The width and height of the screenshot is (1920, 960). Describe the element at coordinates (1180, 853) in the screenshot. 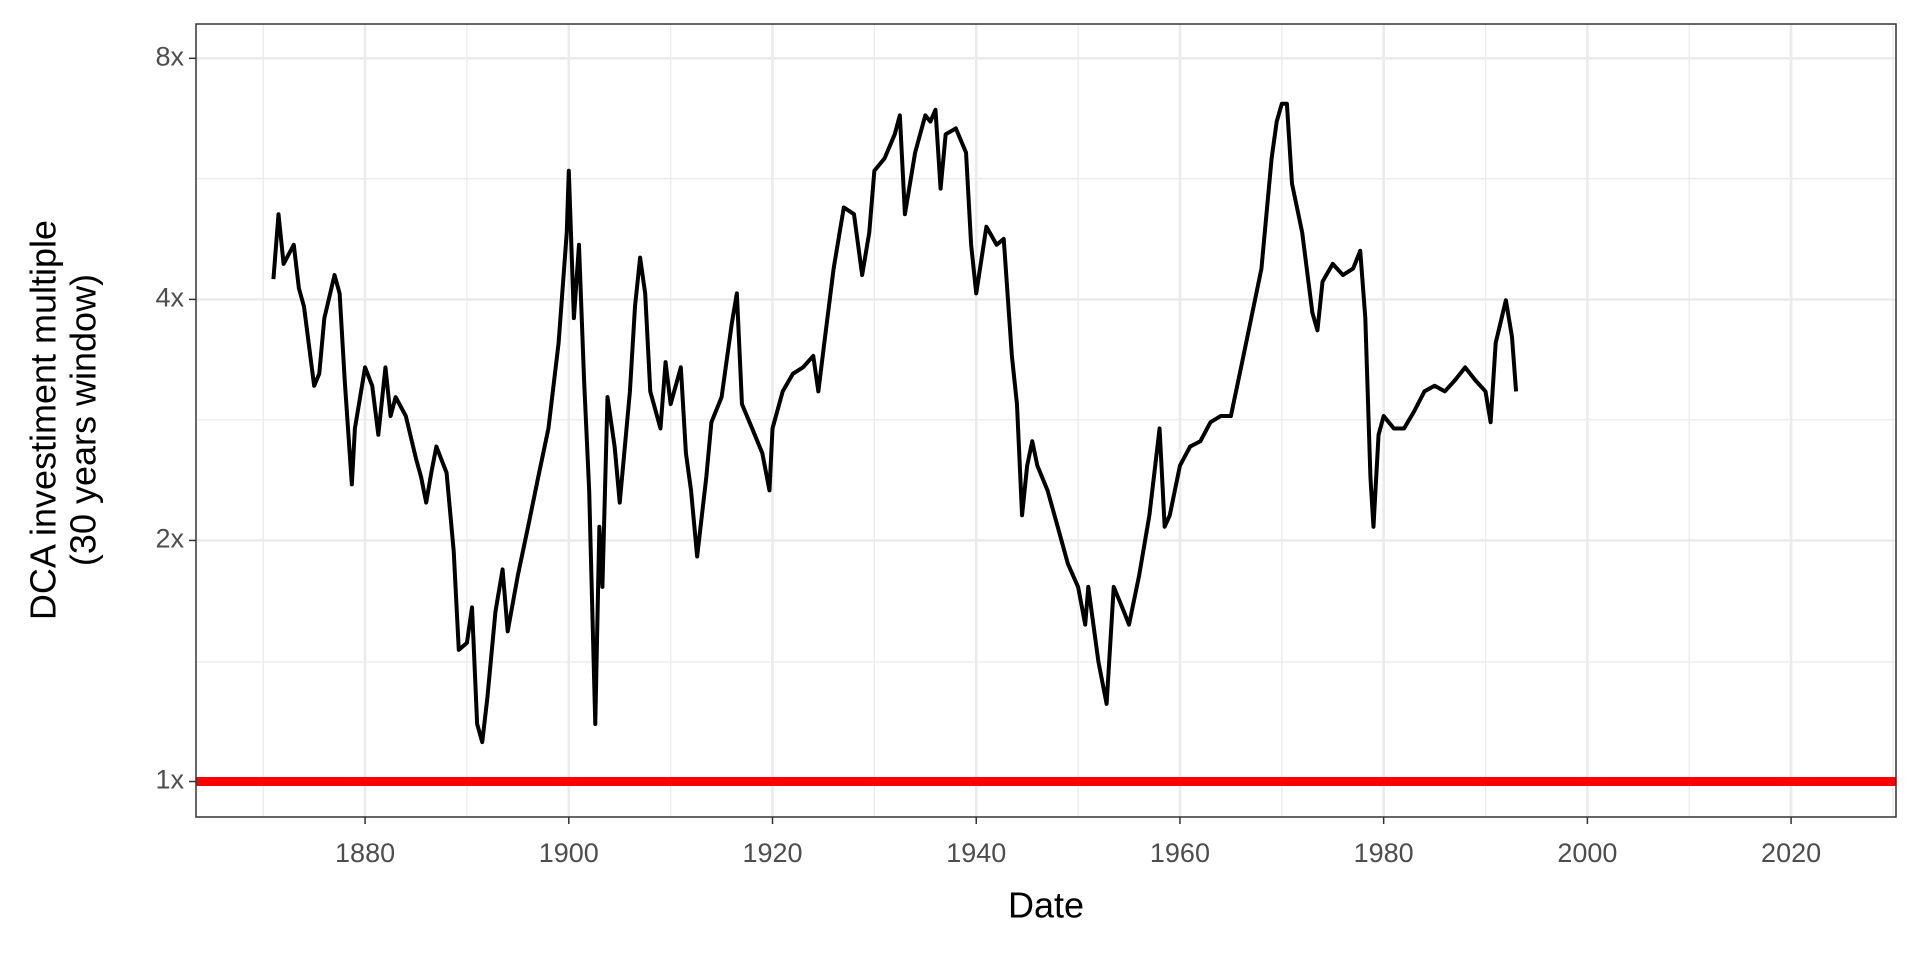

I see `x-tick-label: 1960` at that location.